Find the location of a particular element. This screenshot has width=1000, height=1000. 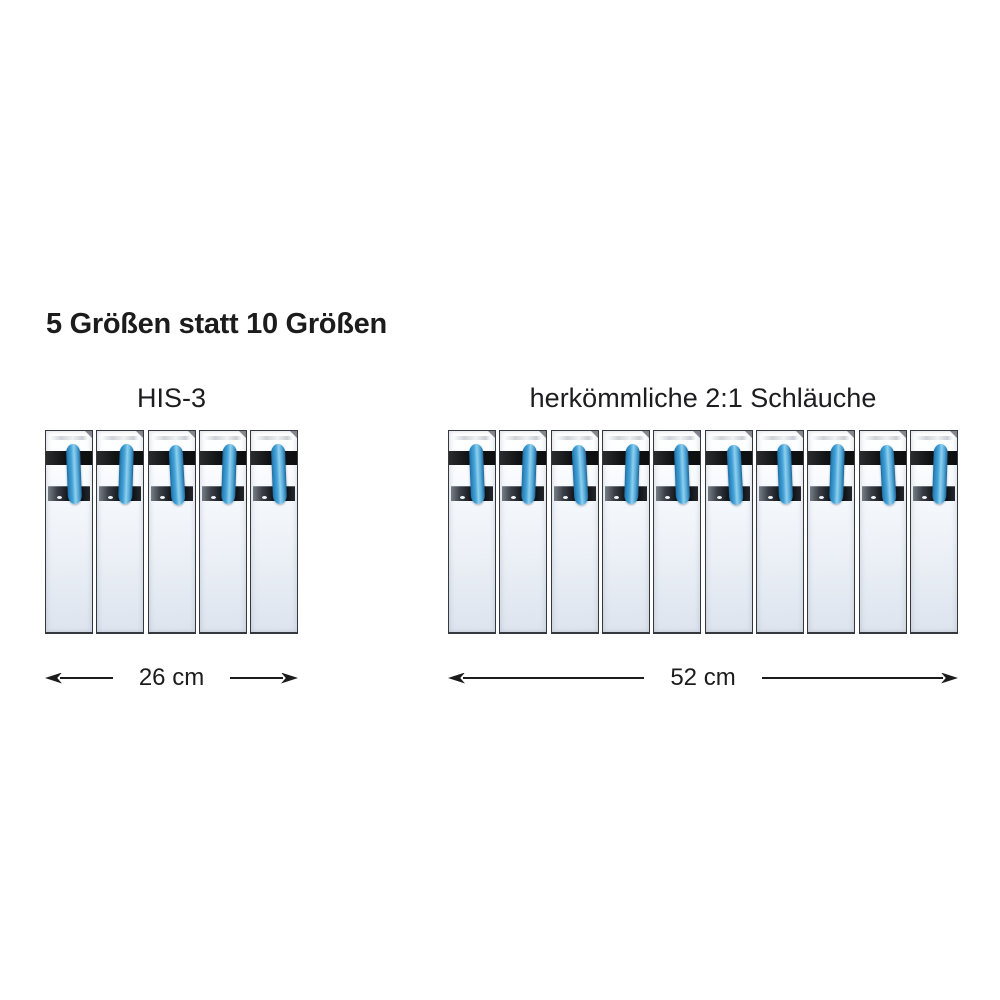

dimension-label: 52 cm is located at coordinates (703, 677).